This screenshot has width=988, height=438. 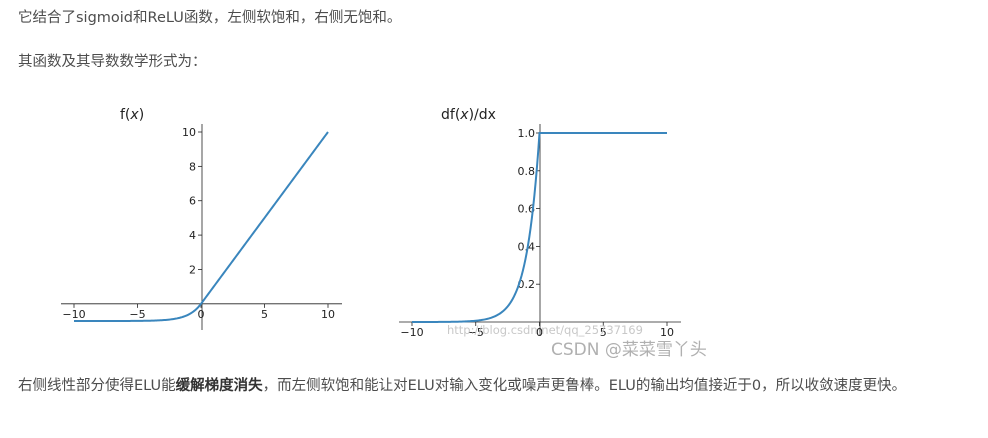 I want to click on y-tick-label: 0.8, so click(x=527, y=171).